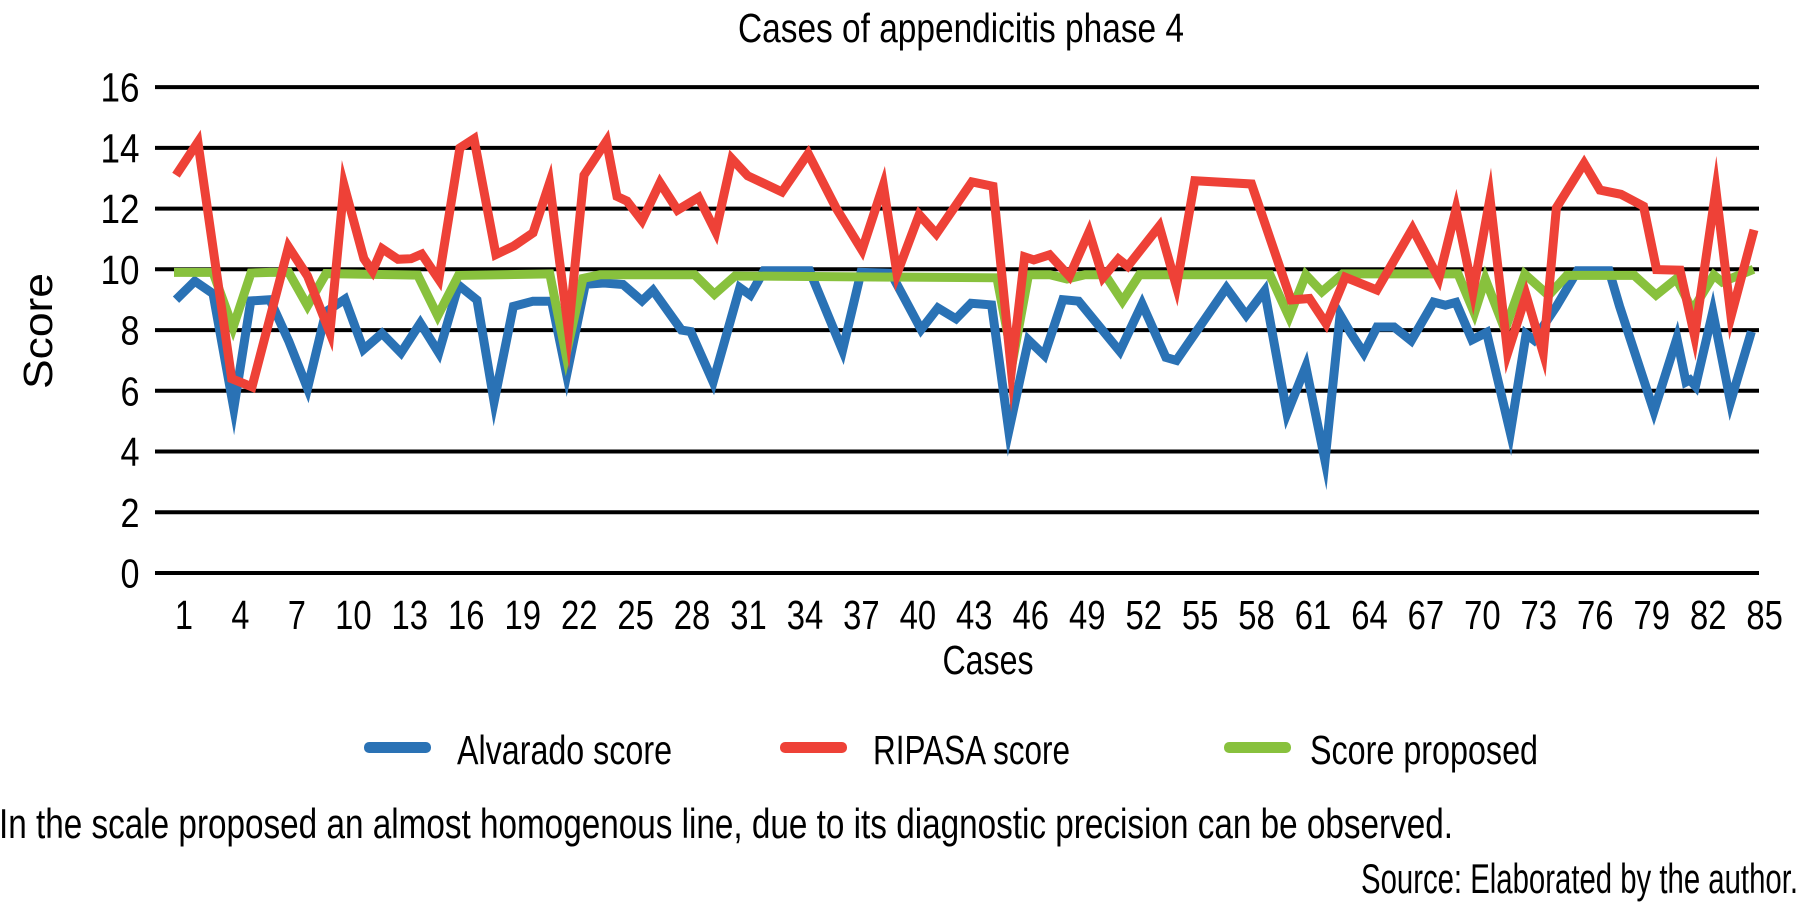 The width and height of the screenshot is (1800, 911). I want to click on svg-text: 14, so click(120, 148).